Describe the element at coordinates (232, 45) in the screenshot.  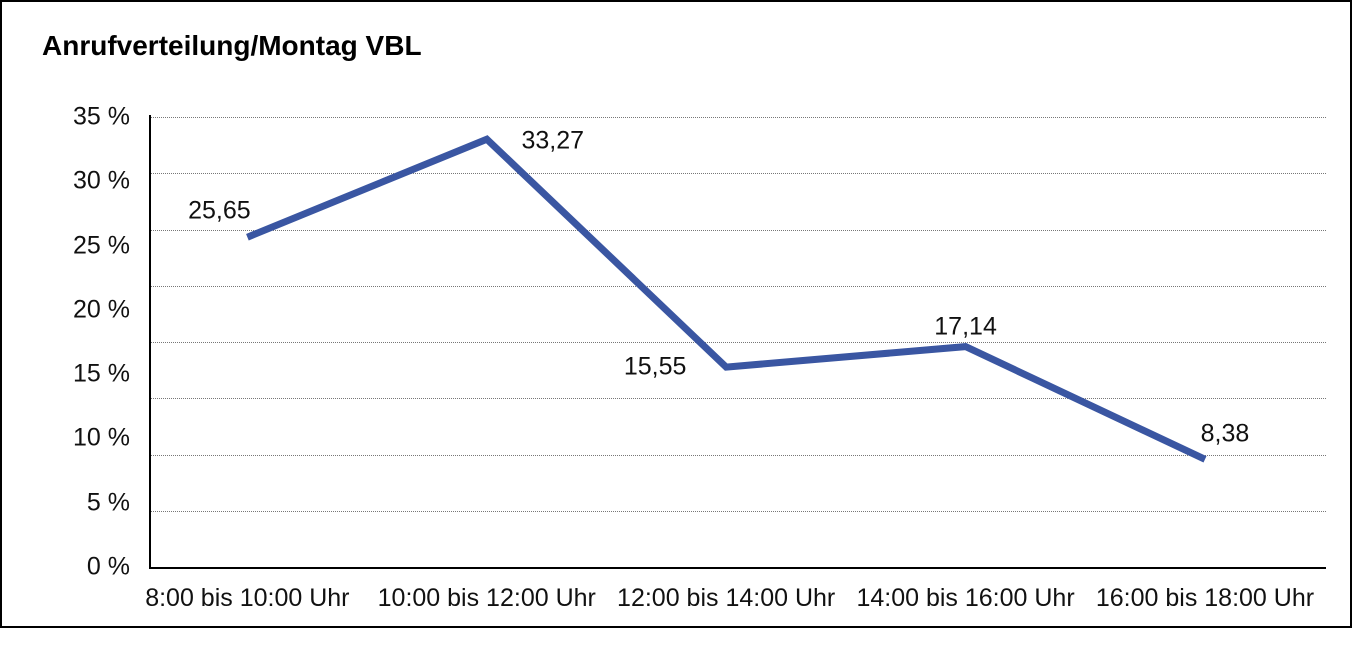
I see `chart-title: Anrufverteilung/Montag VBL` at that location.